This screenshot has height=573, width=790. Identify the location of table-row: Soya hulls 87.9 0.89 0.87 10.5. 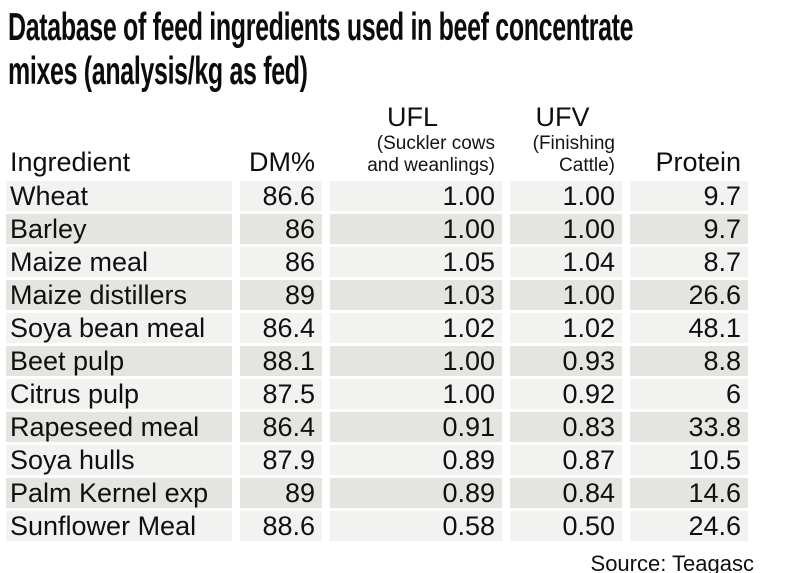
(380, 460).